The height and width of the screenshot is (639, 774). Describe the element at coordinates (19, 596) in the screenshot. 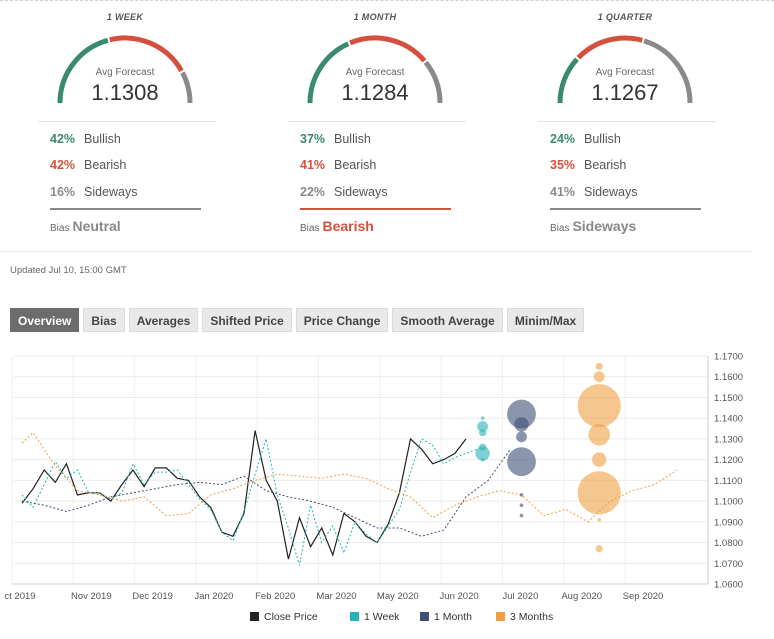

I see `x-tick-label: ct 2019` at that location.